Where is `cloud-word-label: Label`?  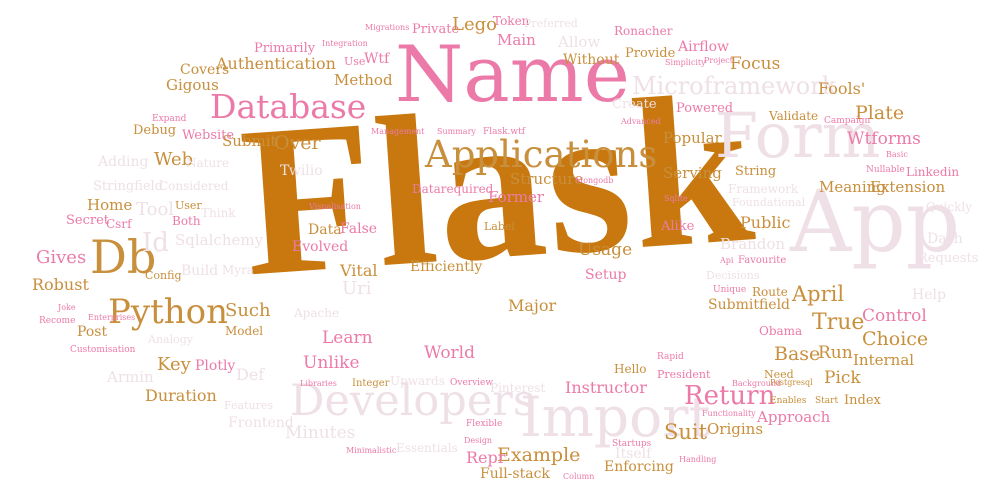
cloud-word-label: Label is located at coordinates (499, 226).